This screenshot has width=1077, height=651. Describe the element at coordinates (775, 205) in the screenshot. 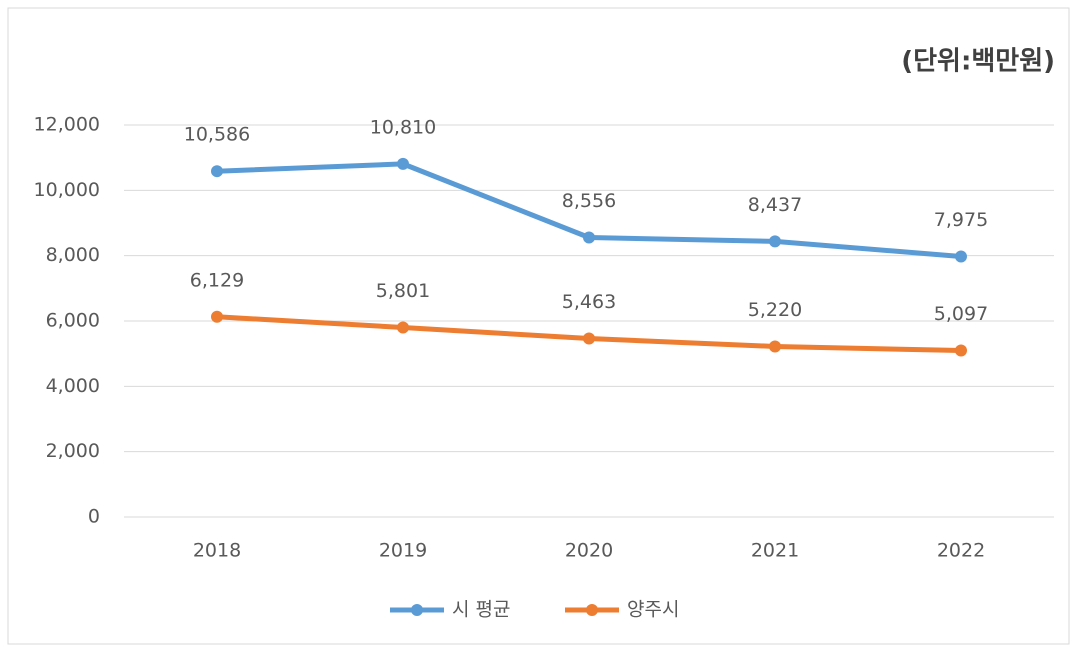

I see `data-label: 8,437` at that location.